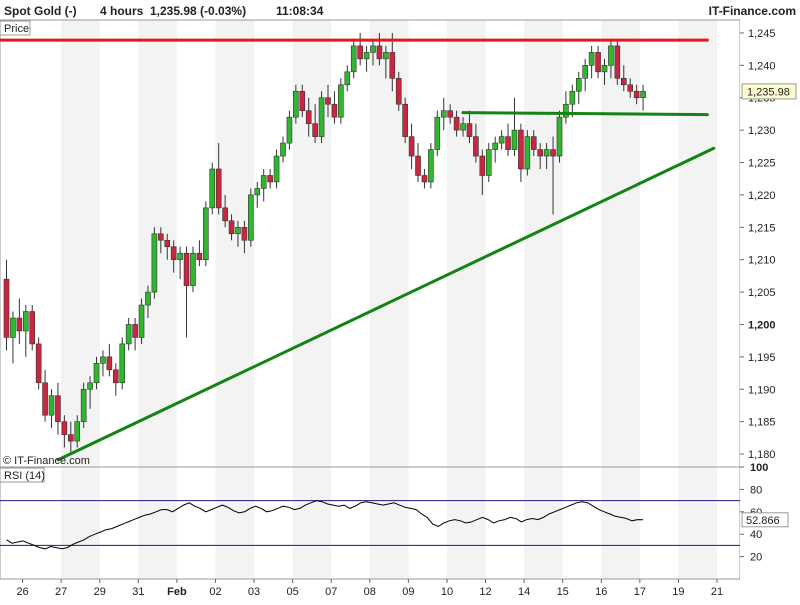 This screenshot has width=800, height=605. What do you see at coordinates (762, 293) in the screenshot?
I see `price-tick-label: 1,205` at bounding box center [762, 293].